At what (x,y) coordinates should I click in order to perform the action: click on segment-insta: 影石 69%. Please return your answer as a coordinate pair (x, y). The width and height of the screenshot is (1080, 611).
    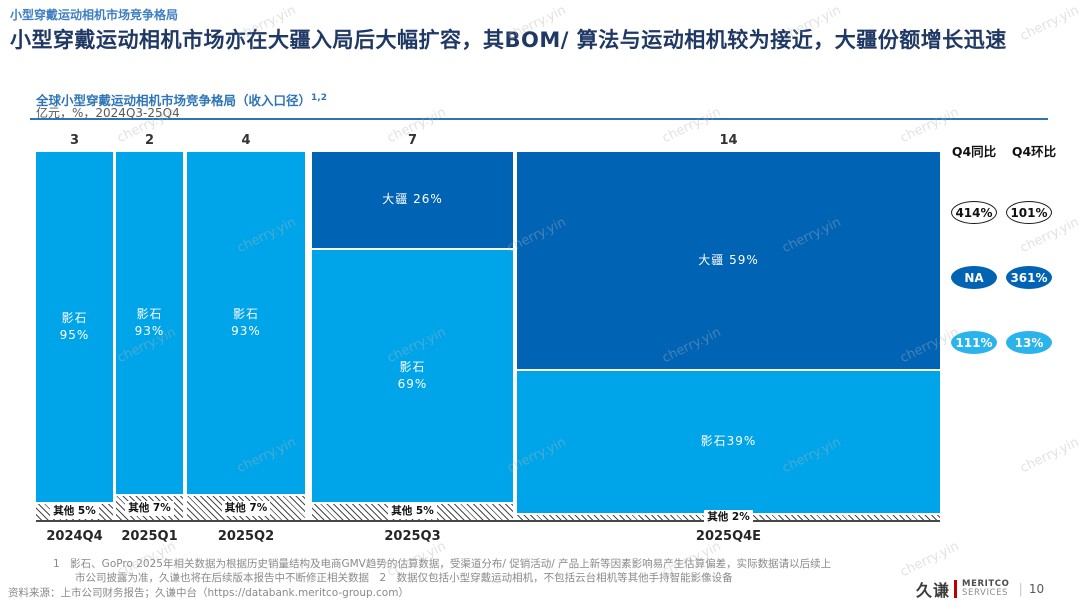
    Looking at the image, I should click on (412, 374).